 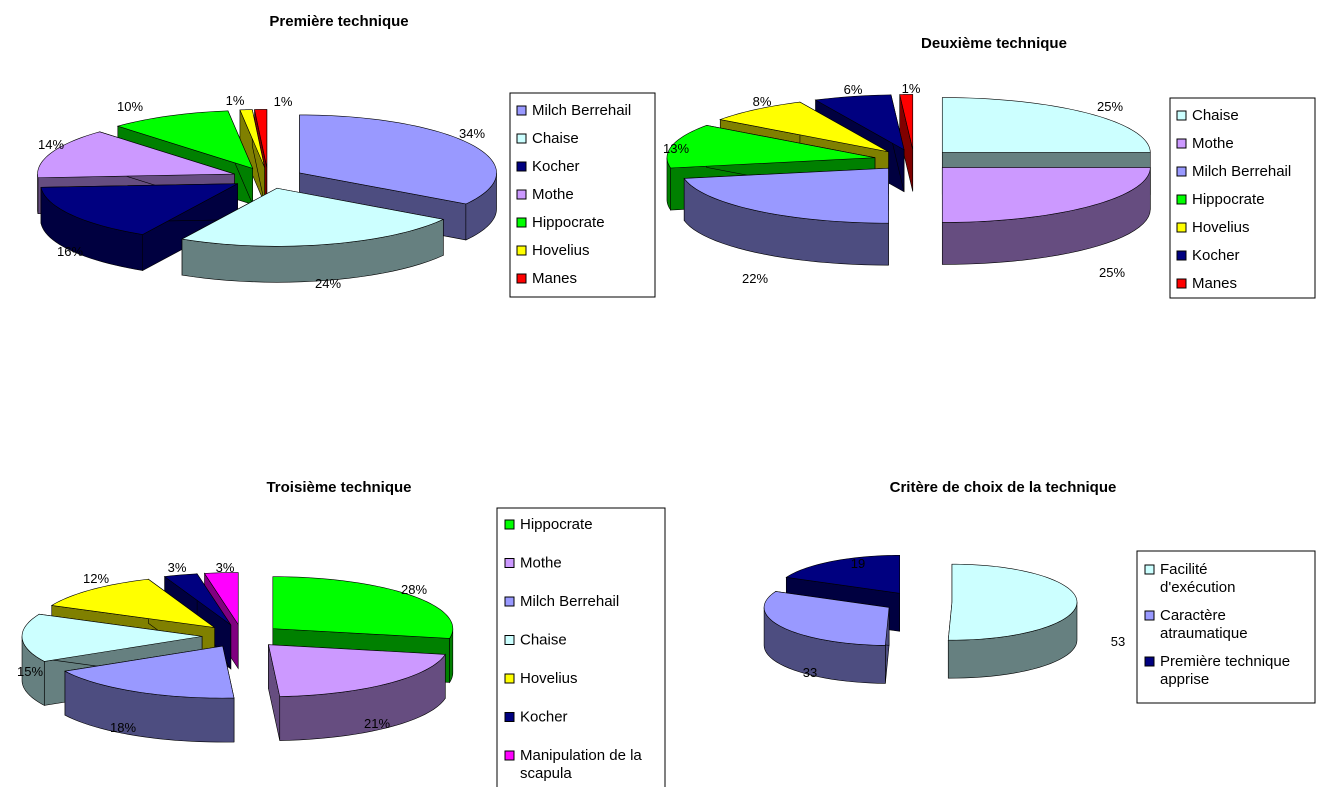 I want to click on data-label: 18%, so click(x=123, y=727).